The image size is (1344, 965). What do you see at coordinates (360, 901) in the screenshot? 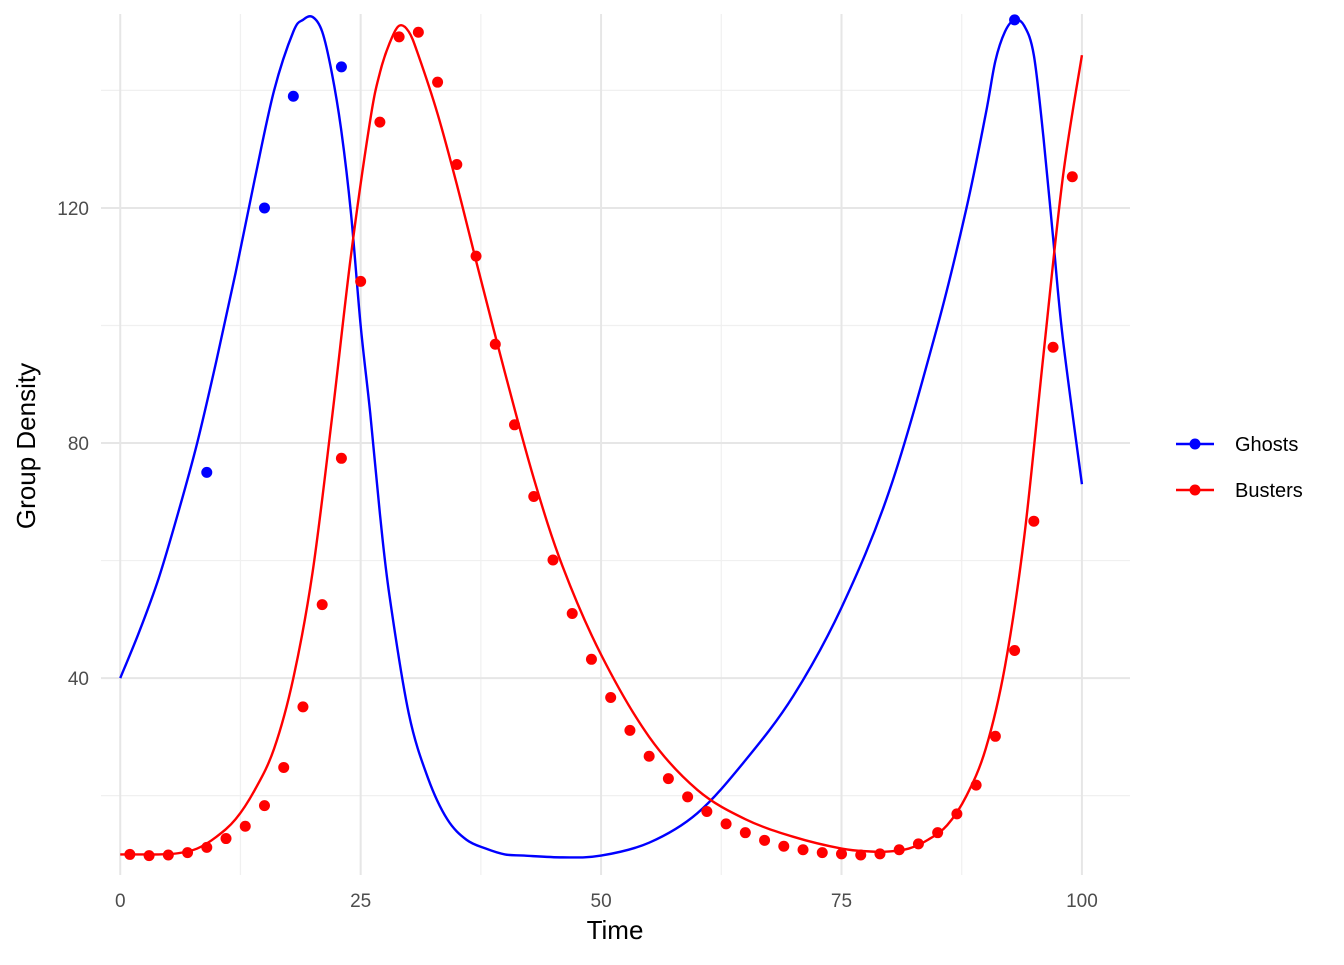
I see `x-tick-label: 25` at bounding box center [360, 901].